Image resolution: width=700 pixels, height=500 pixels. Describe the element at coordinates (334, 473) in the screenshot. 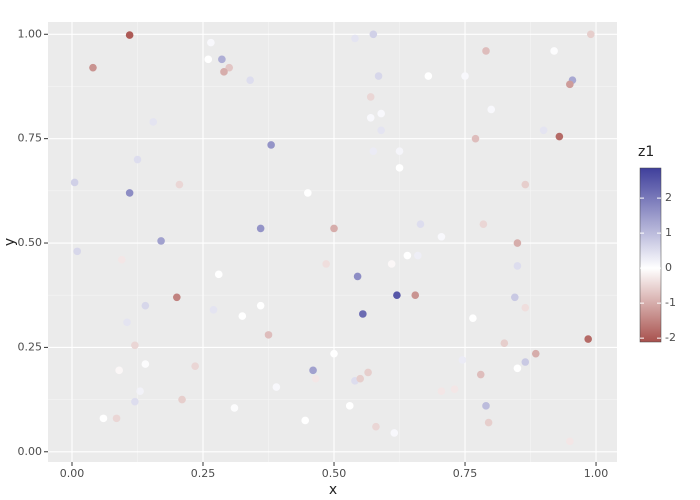

I see `x-tick-label: 0.50` at that location.